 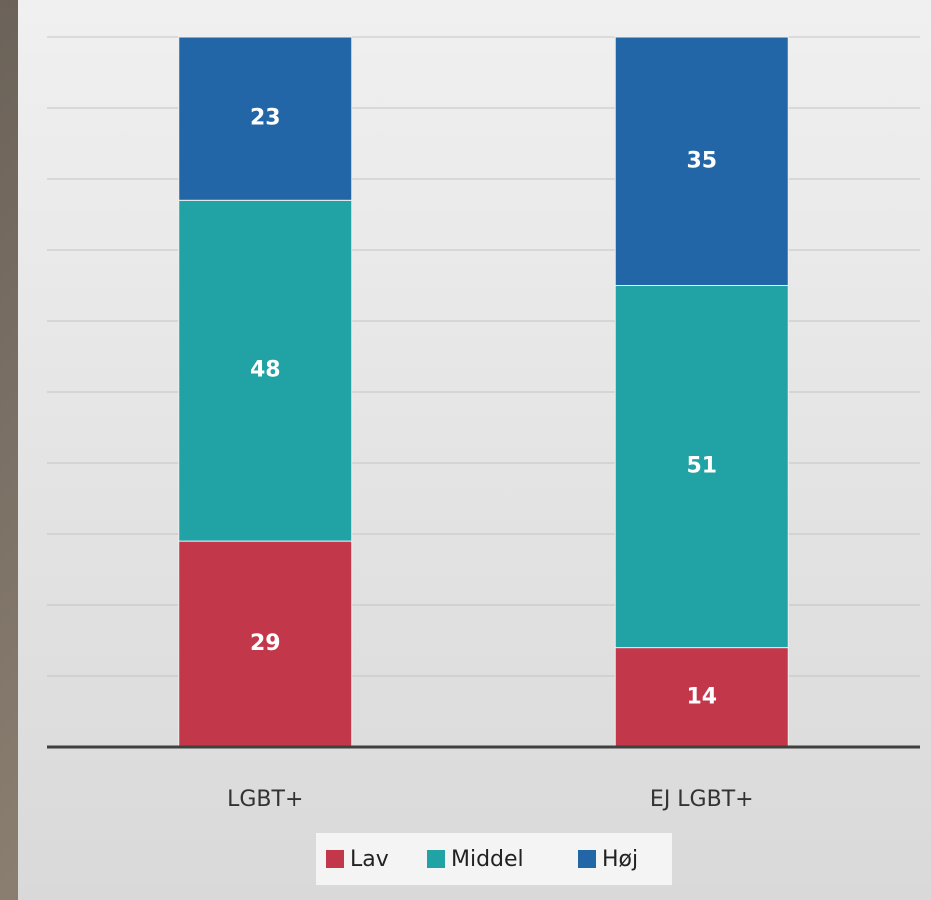 I want to click on legend-label: Middel, so click(x=487, y=859).